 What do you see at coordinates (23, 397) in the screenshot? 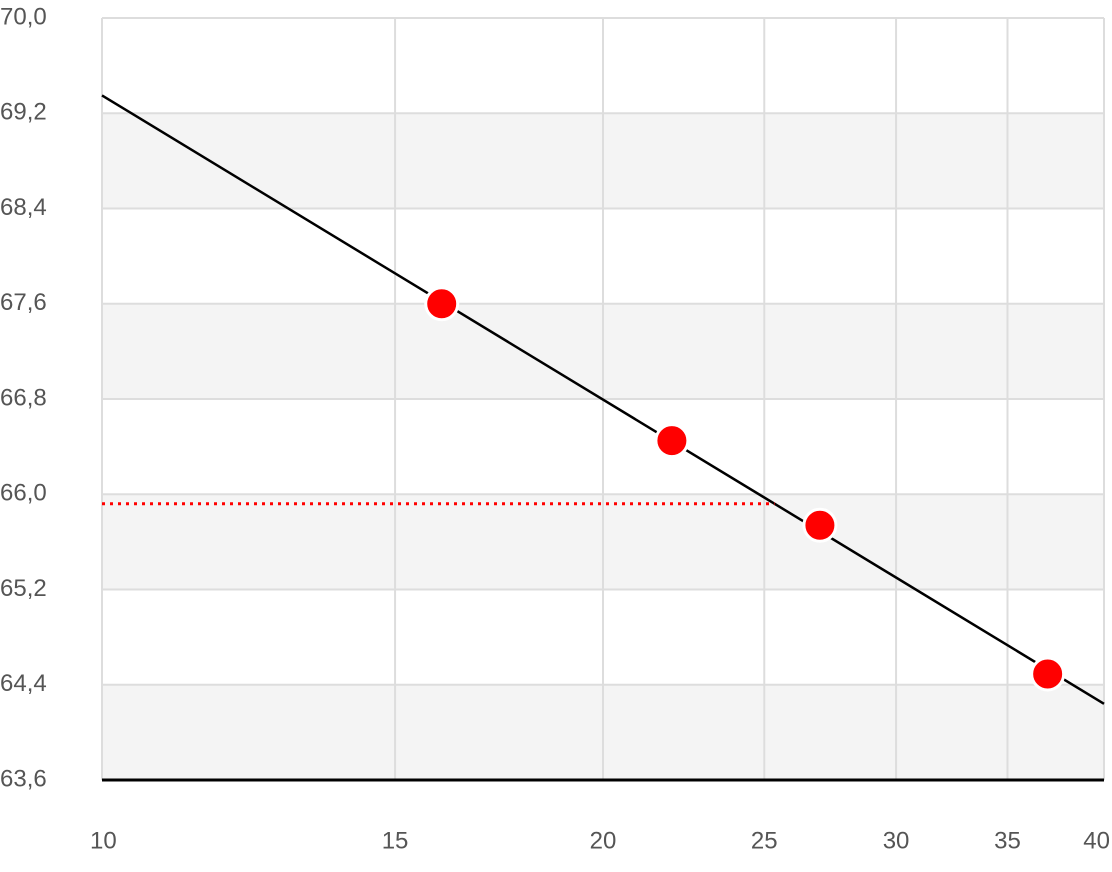
I see `y-tick-label: 66,8` at bounding box center [23, 397].